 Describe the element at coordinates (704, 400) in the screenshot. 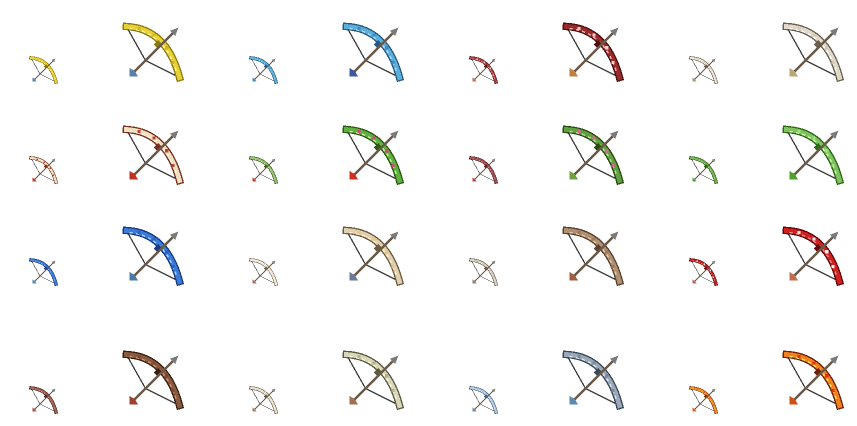

I see `ember-bow-small` at that location.